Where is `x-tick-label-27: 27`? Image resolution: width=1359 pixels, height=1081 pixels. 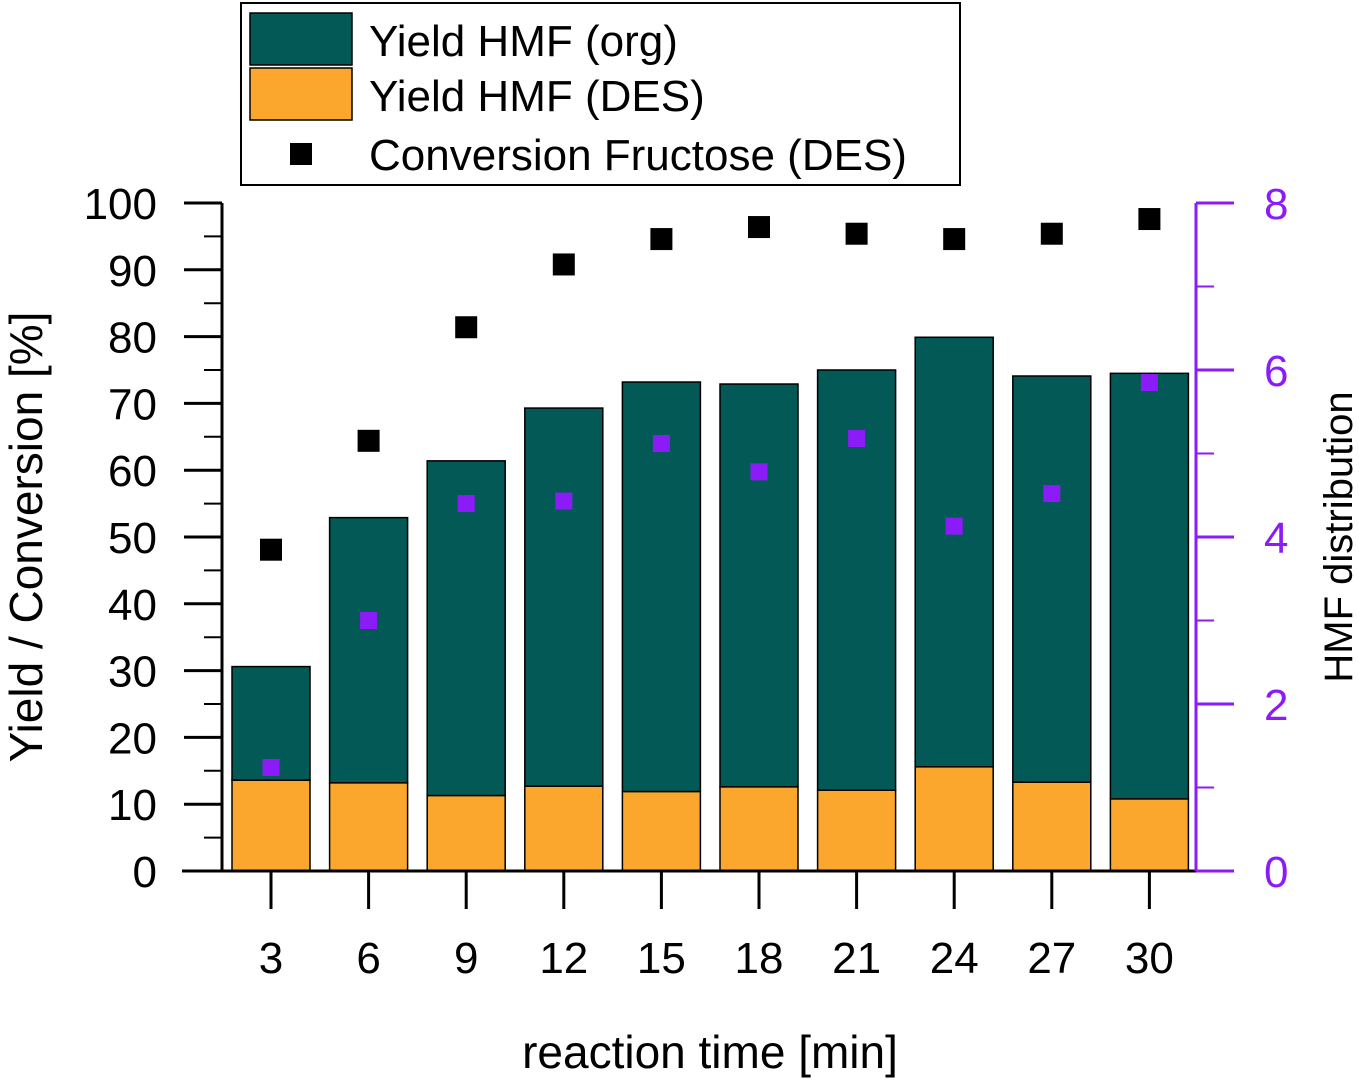 x-tick-label-27: 27 is located at coordinates (1051, 958).